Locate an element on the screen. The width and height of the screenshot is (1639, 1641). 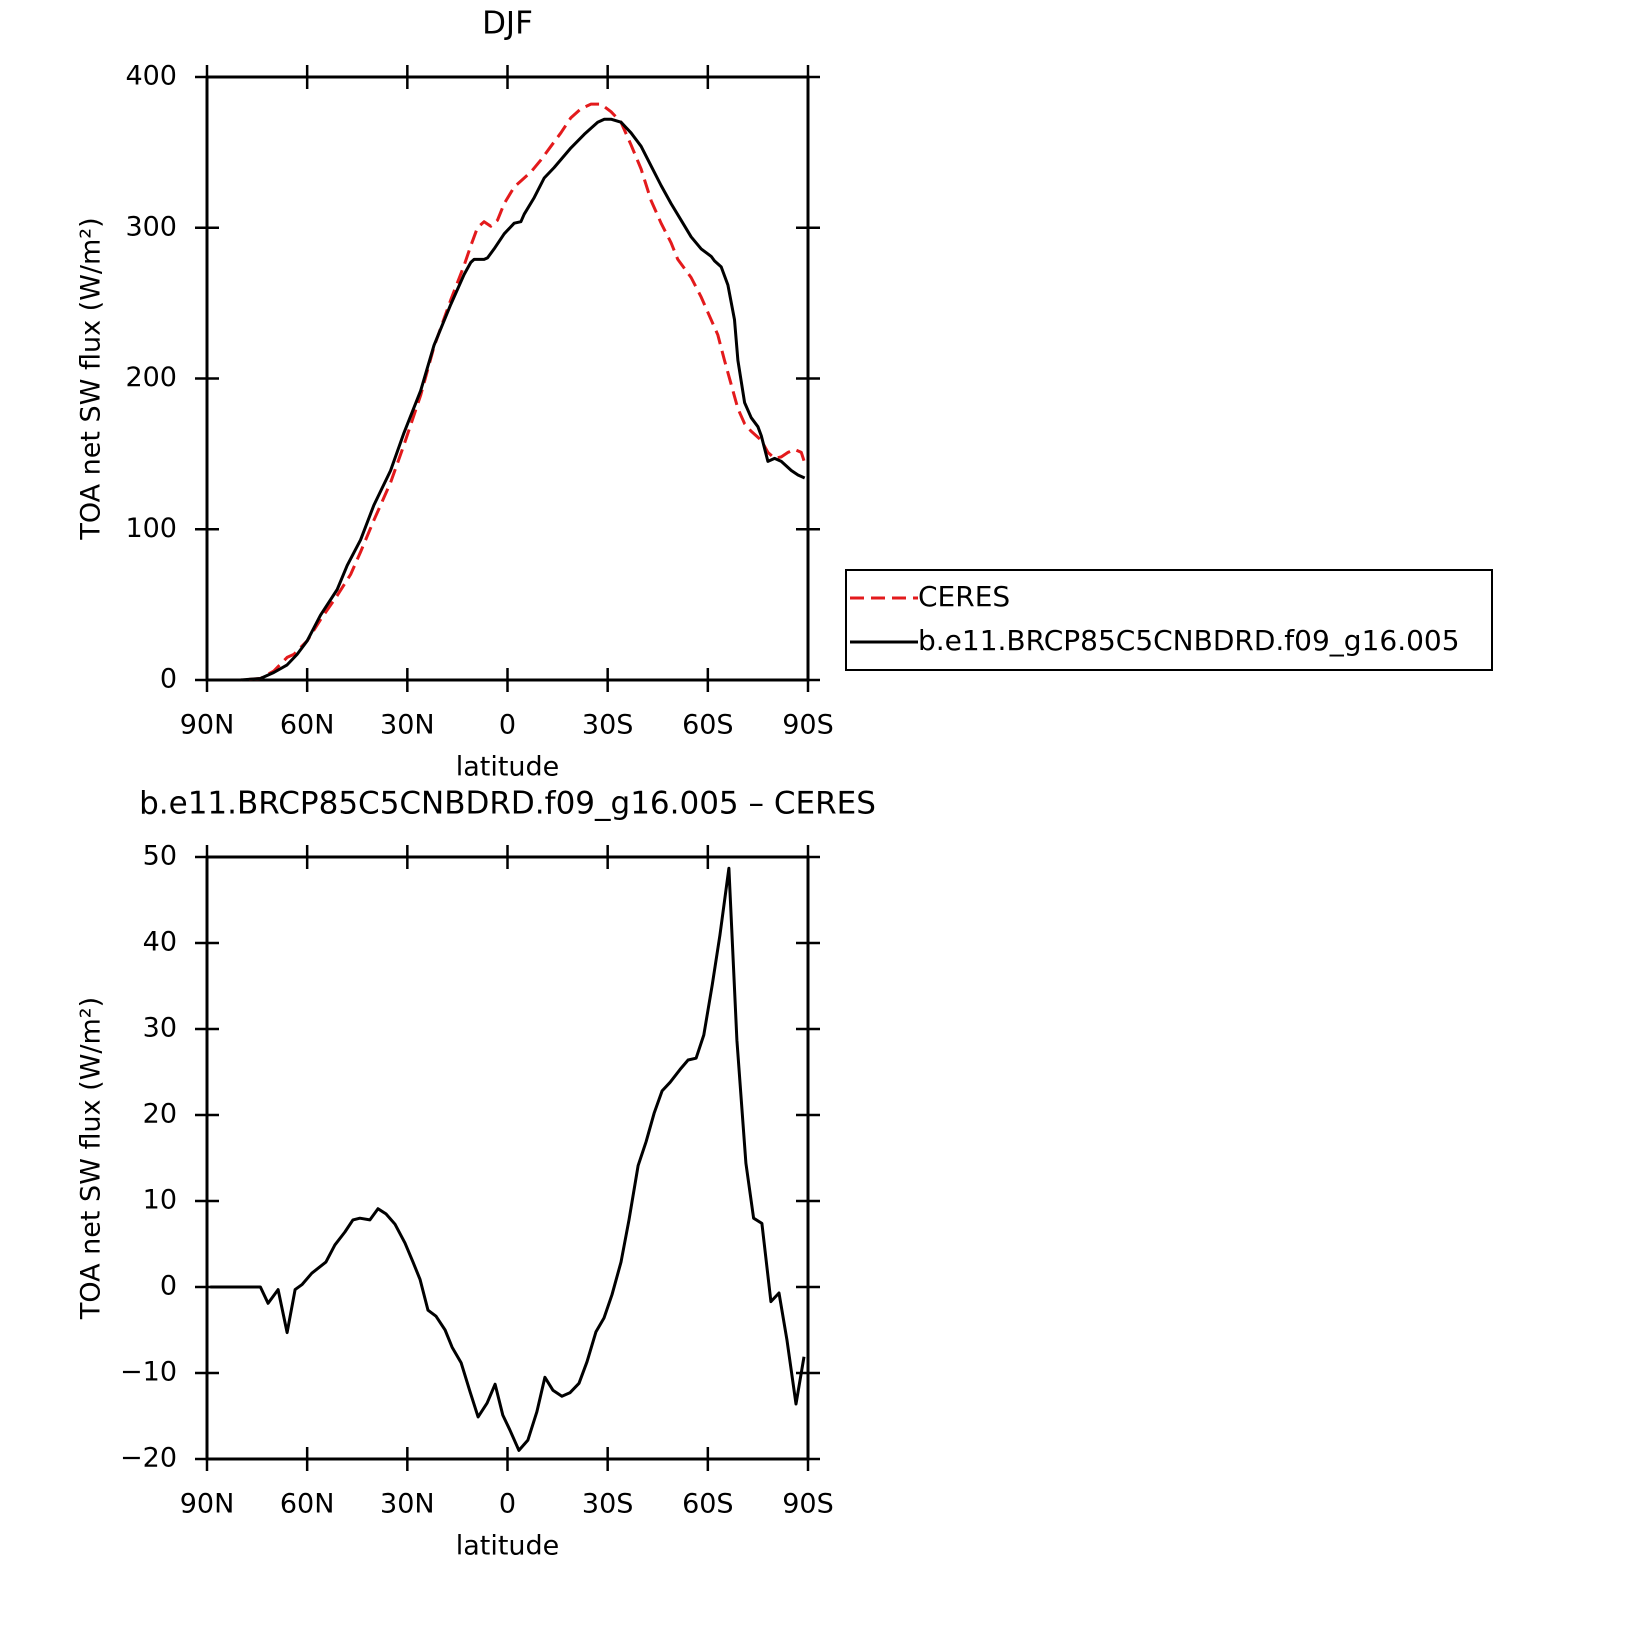
y-tick-label: −10 is located at coordinates (148, 1372).